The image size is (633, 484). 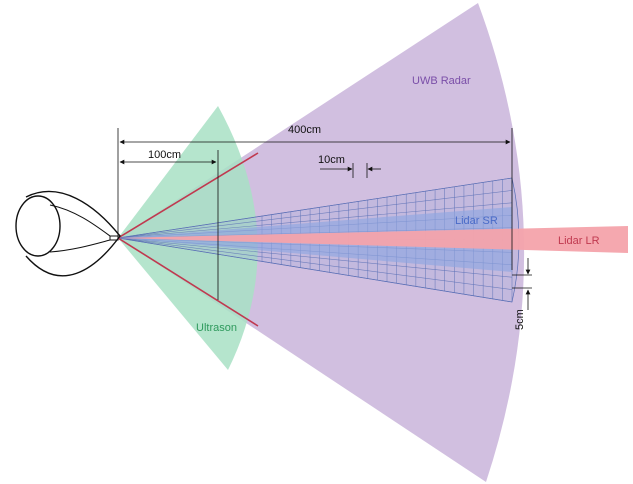 I want to click on dimension-10cm: 10cm, so click(x=349, y=166).